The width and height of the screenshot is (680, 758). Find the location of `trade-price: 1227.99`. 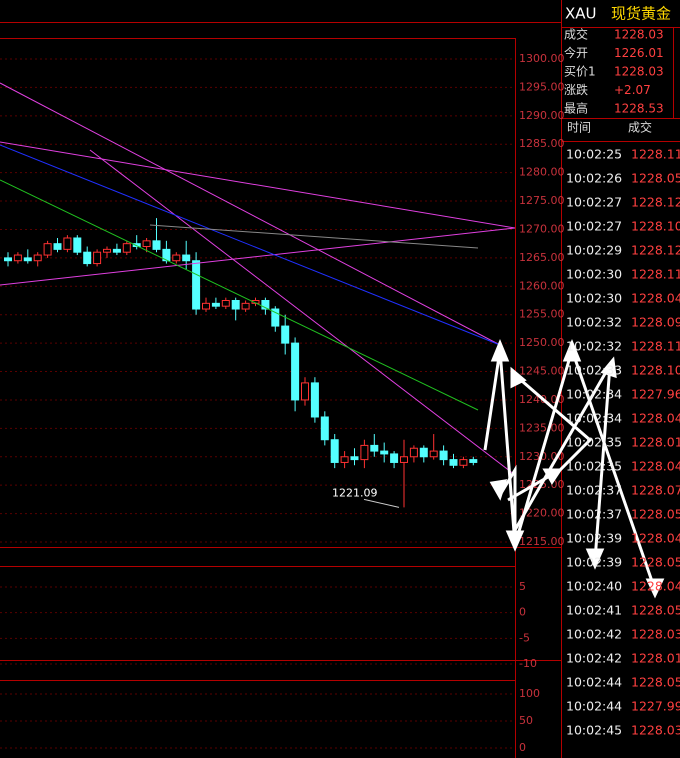

trade-price: 1227.99 is located at coordinates (655, 706).